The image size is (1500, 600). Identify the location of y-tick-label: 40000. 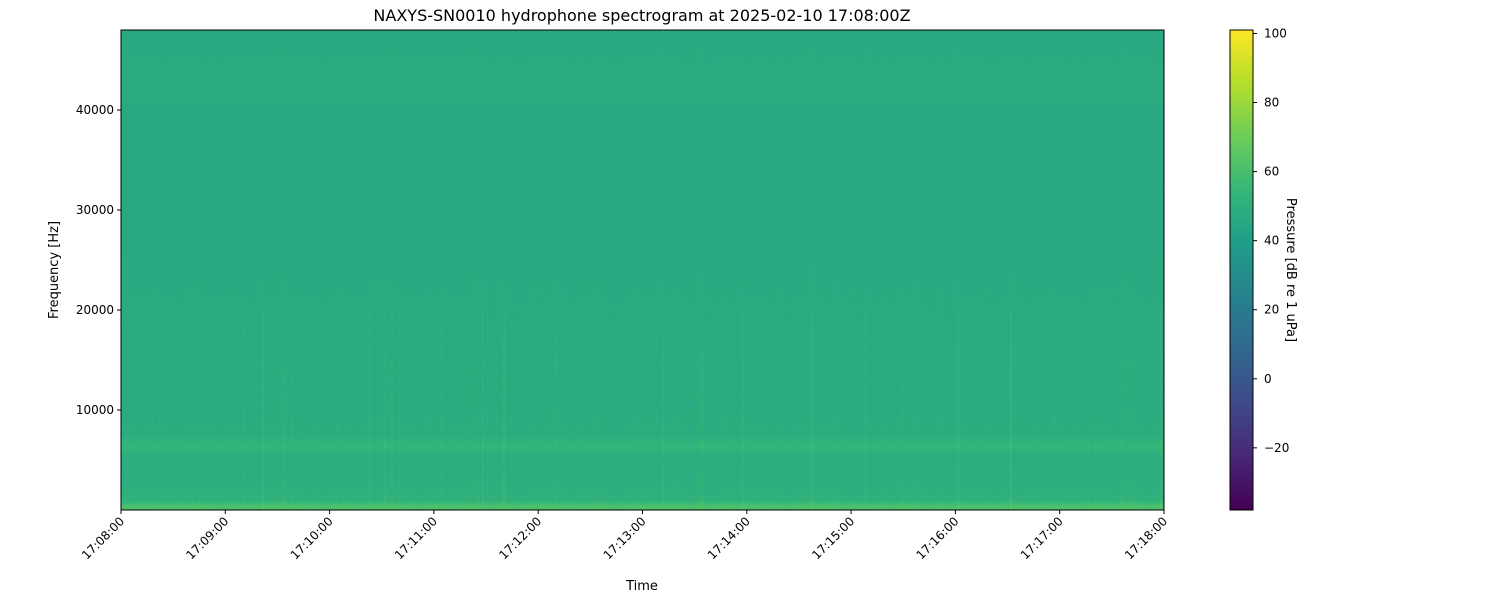
(95, 110).